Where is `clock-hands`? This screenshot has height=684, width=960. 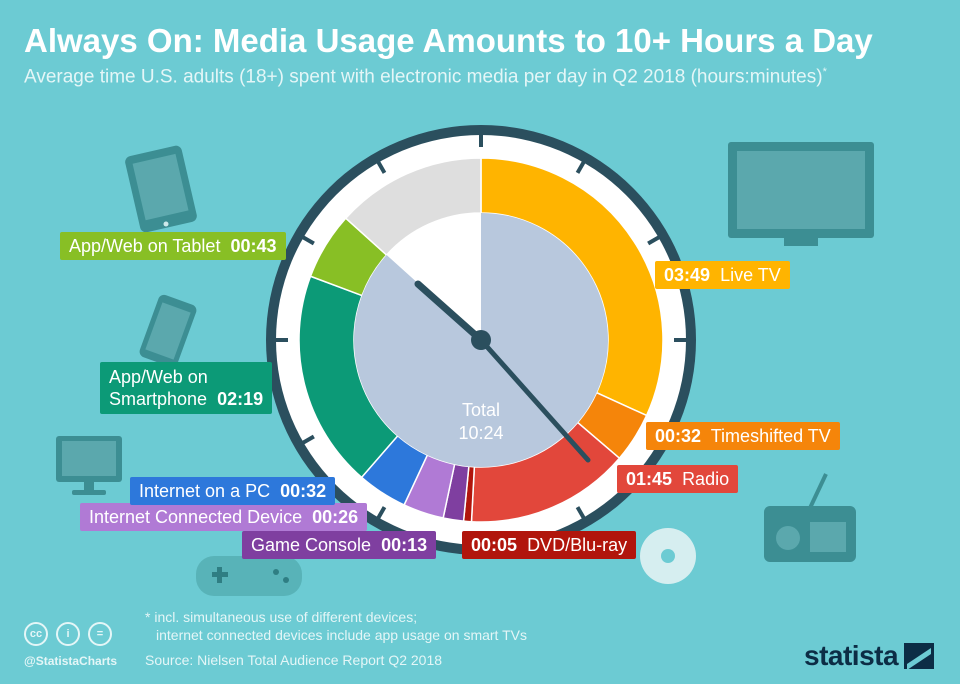 clock-hands is located at coordinates (502, 371).